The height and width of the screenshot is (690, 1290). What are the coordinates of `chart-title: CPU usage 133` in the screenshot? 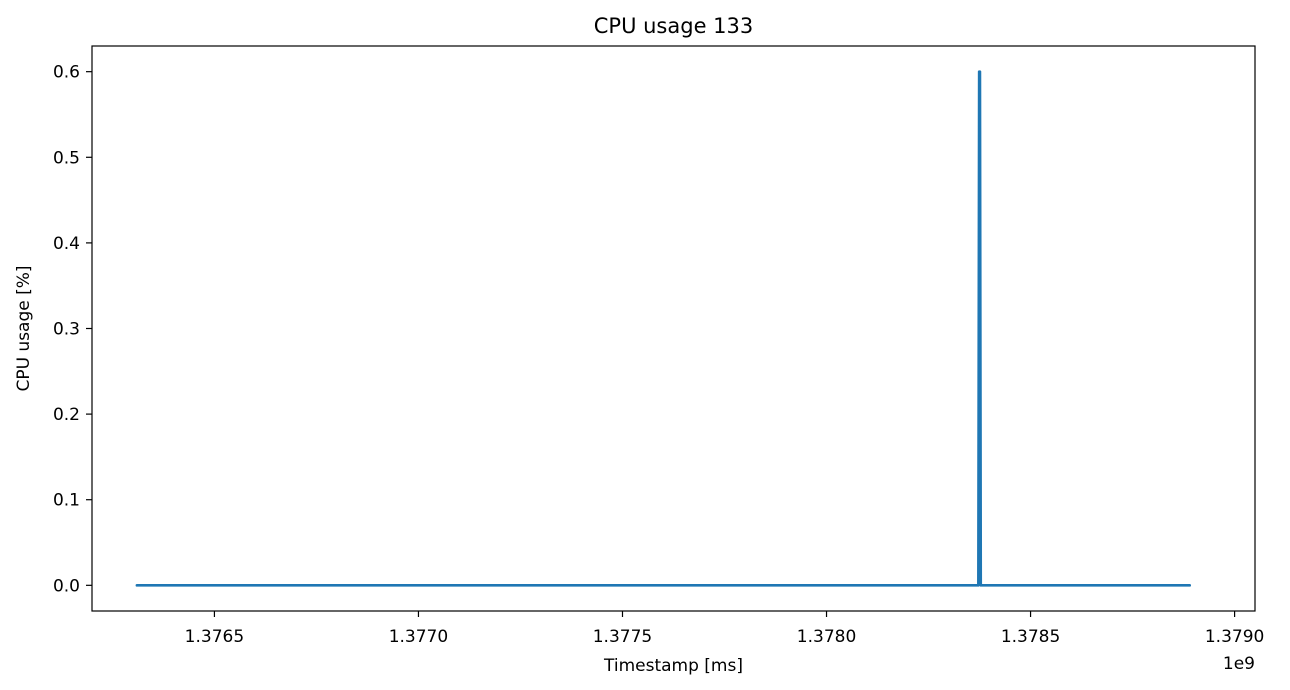 It's located at (674, 26).